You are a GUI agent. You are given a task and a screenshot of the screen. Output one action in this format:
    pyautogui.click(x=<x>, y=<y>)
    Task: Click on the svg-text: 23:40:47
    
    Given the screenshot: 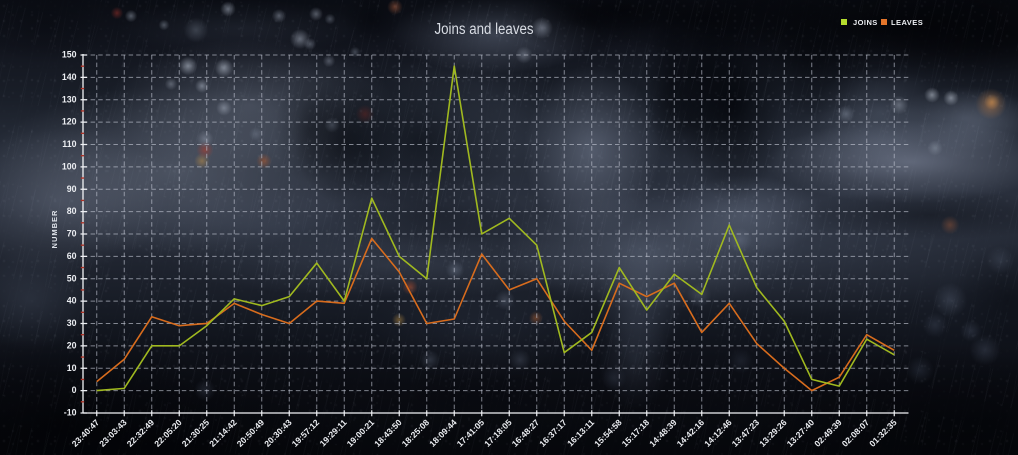 What is the action you would take?
    pyautogui.click(x=86, y=433)
    